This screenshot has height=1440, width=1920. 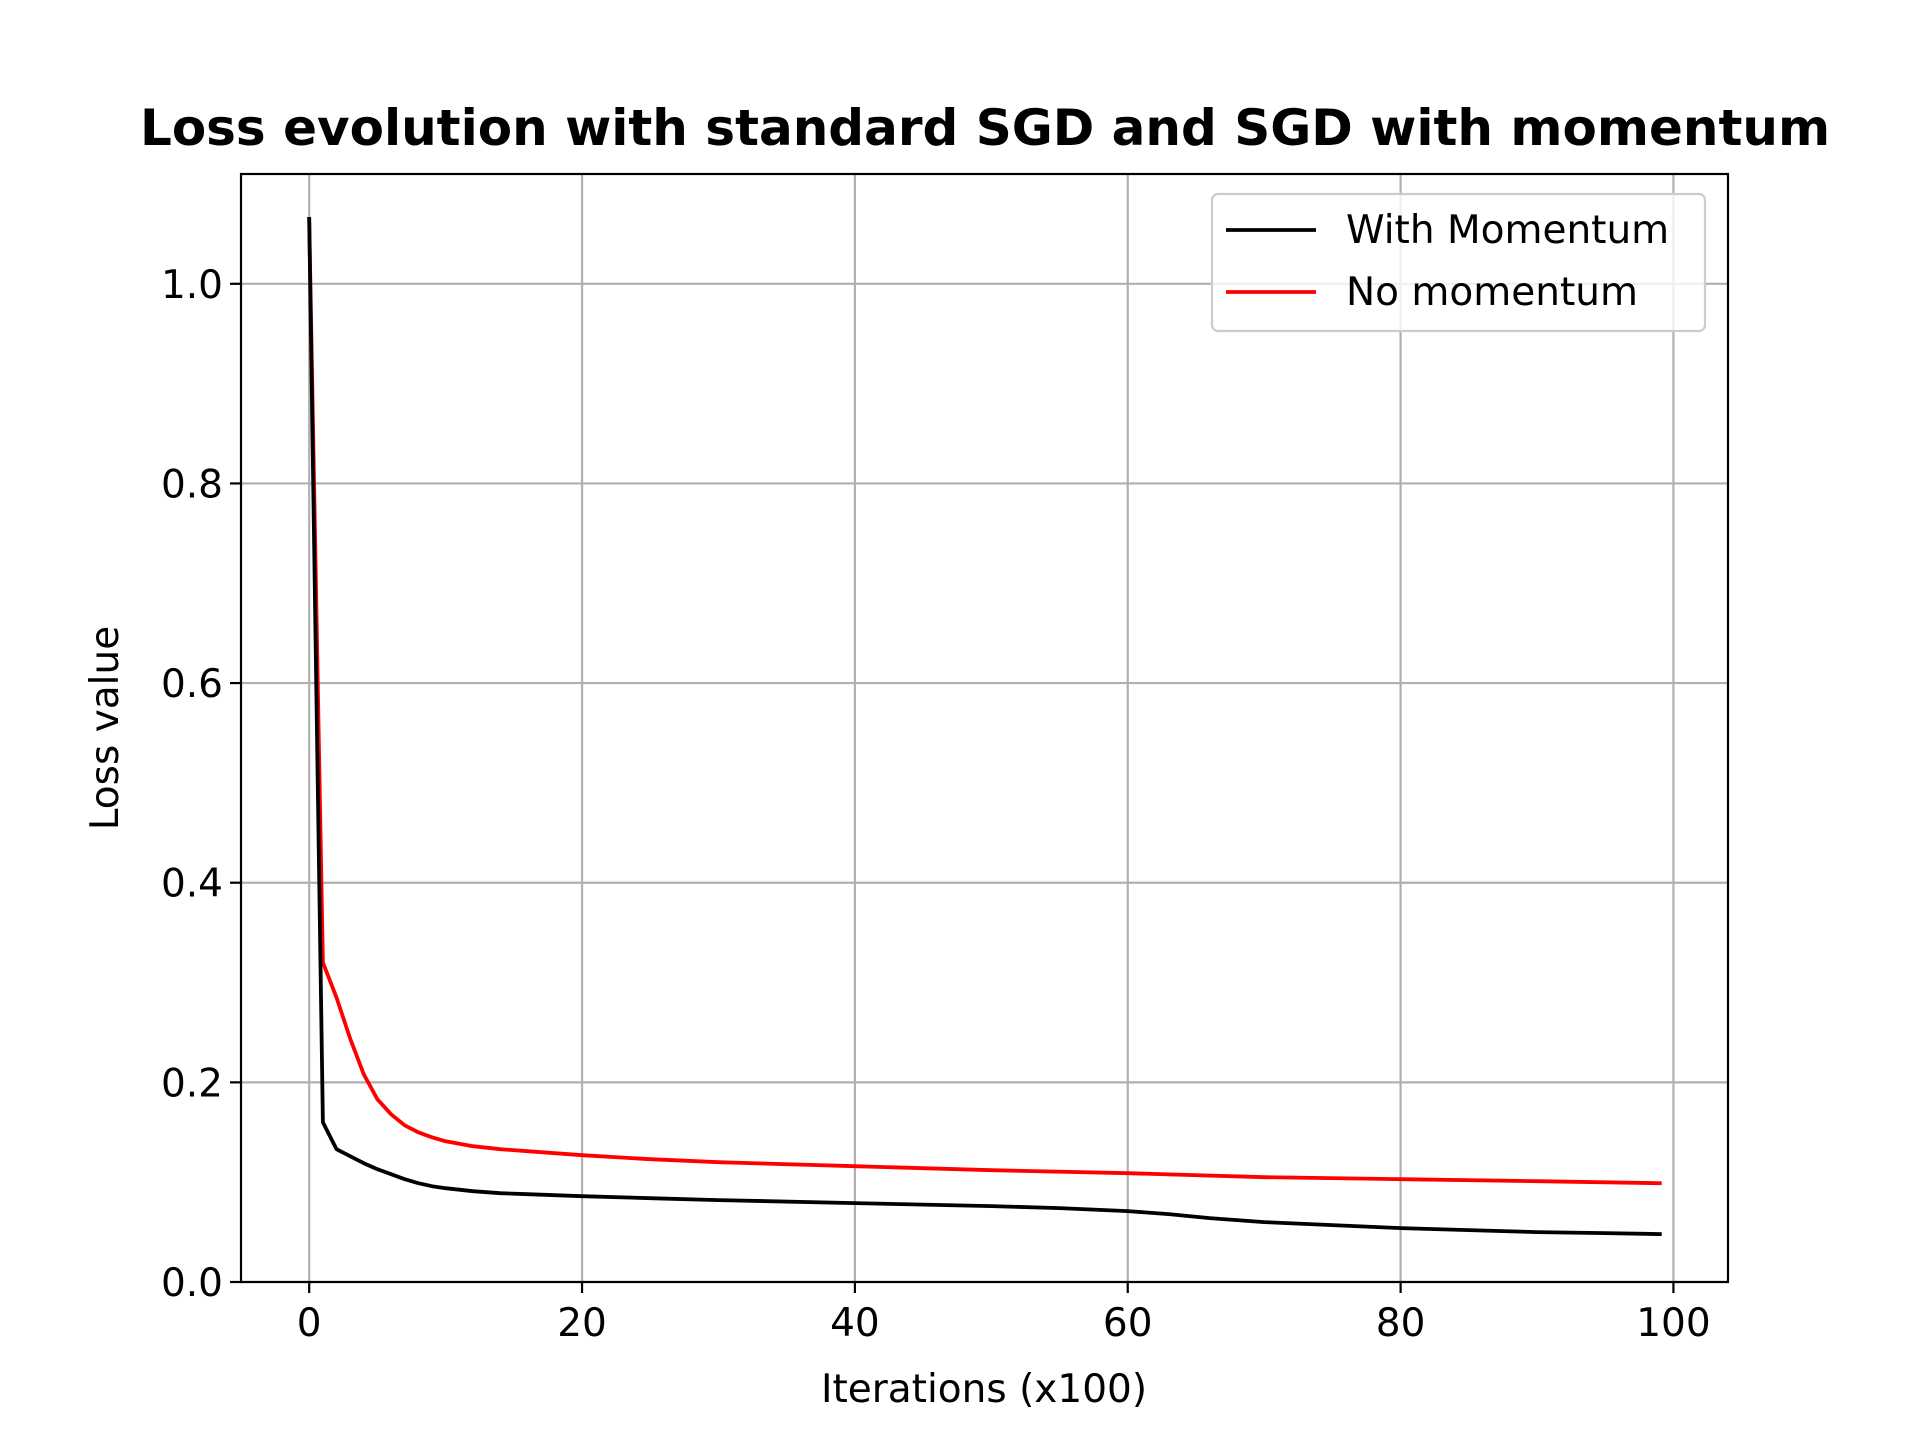 I want to click on legend: With Momentum No momentum, so click(x=1458, y=262).